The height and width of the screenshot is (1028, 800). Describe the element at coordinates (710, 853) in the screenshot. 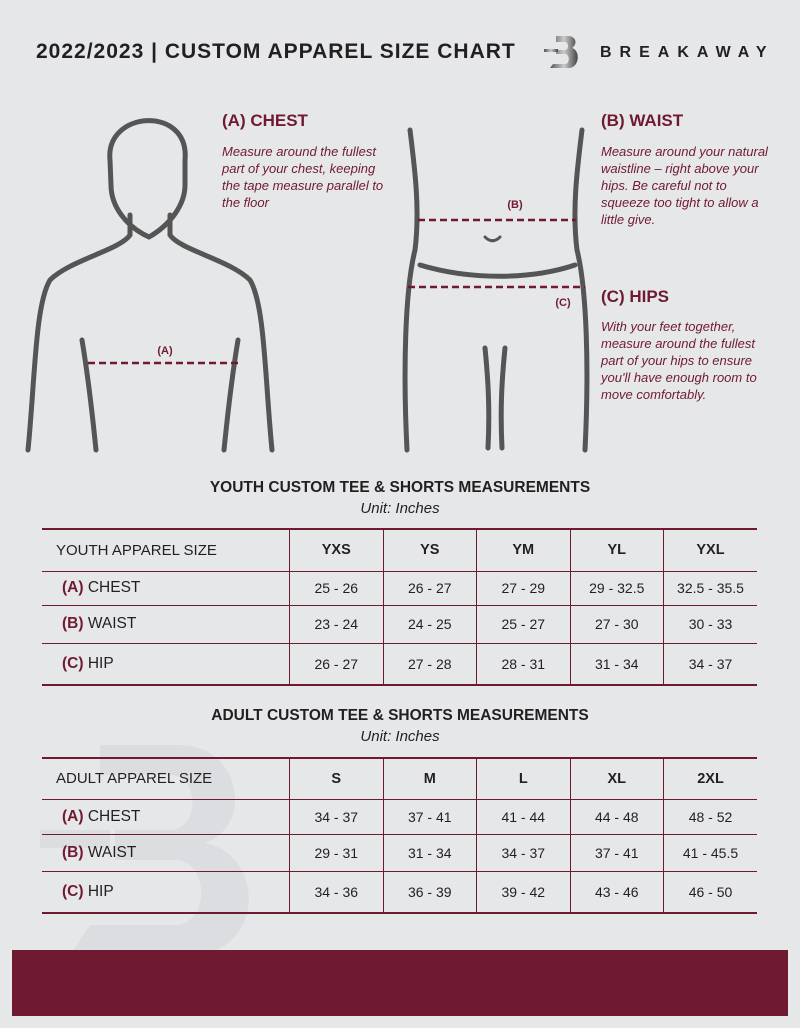

I see `table-cell: 41 - 45.5` at that location.